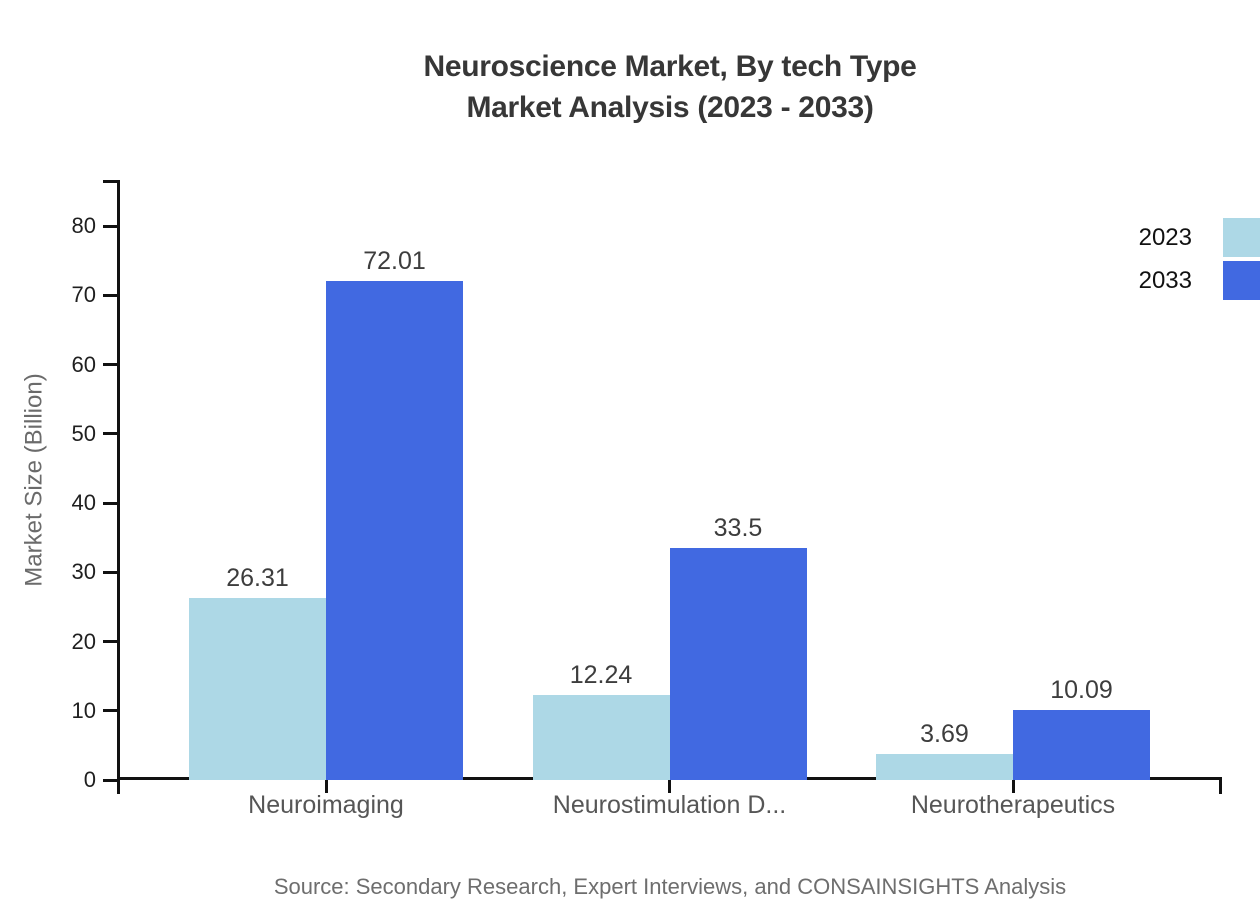 The image size is (1260, 920). I want to click on y-axis-top-cap, so click(111, 181).